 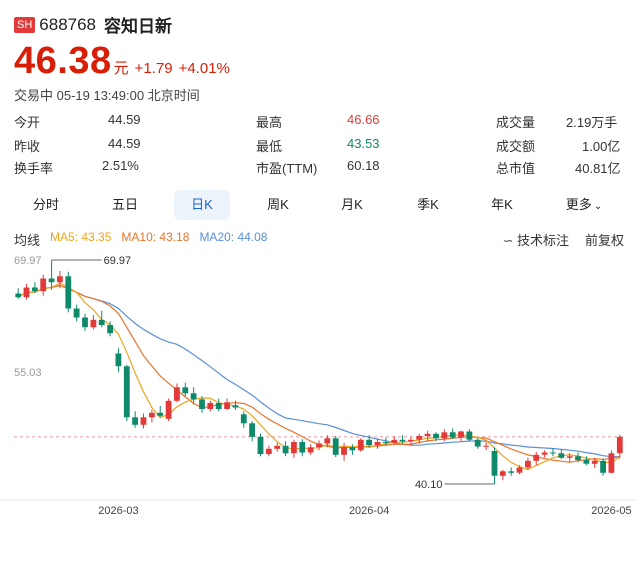 What do you see at coordinates (611, 511) in the screenshot?
I see `x-tick-label: 2026-05` at bounding box center [611, 511].